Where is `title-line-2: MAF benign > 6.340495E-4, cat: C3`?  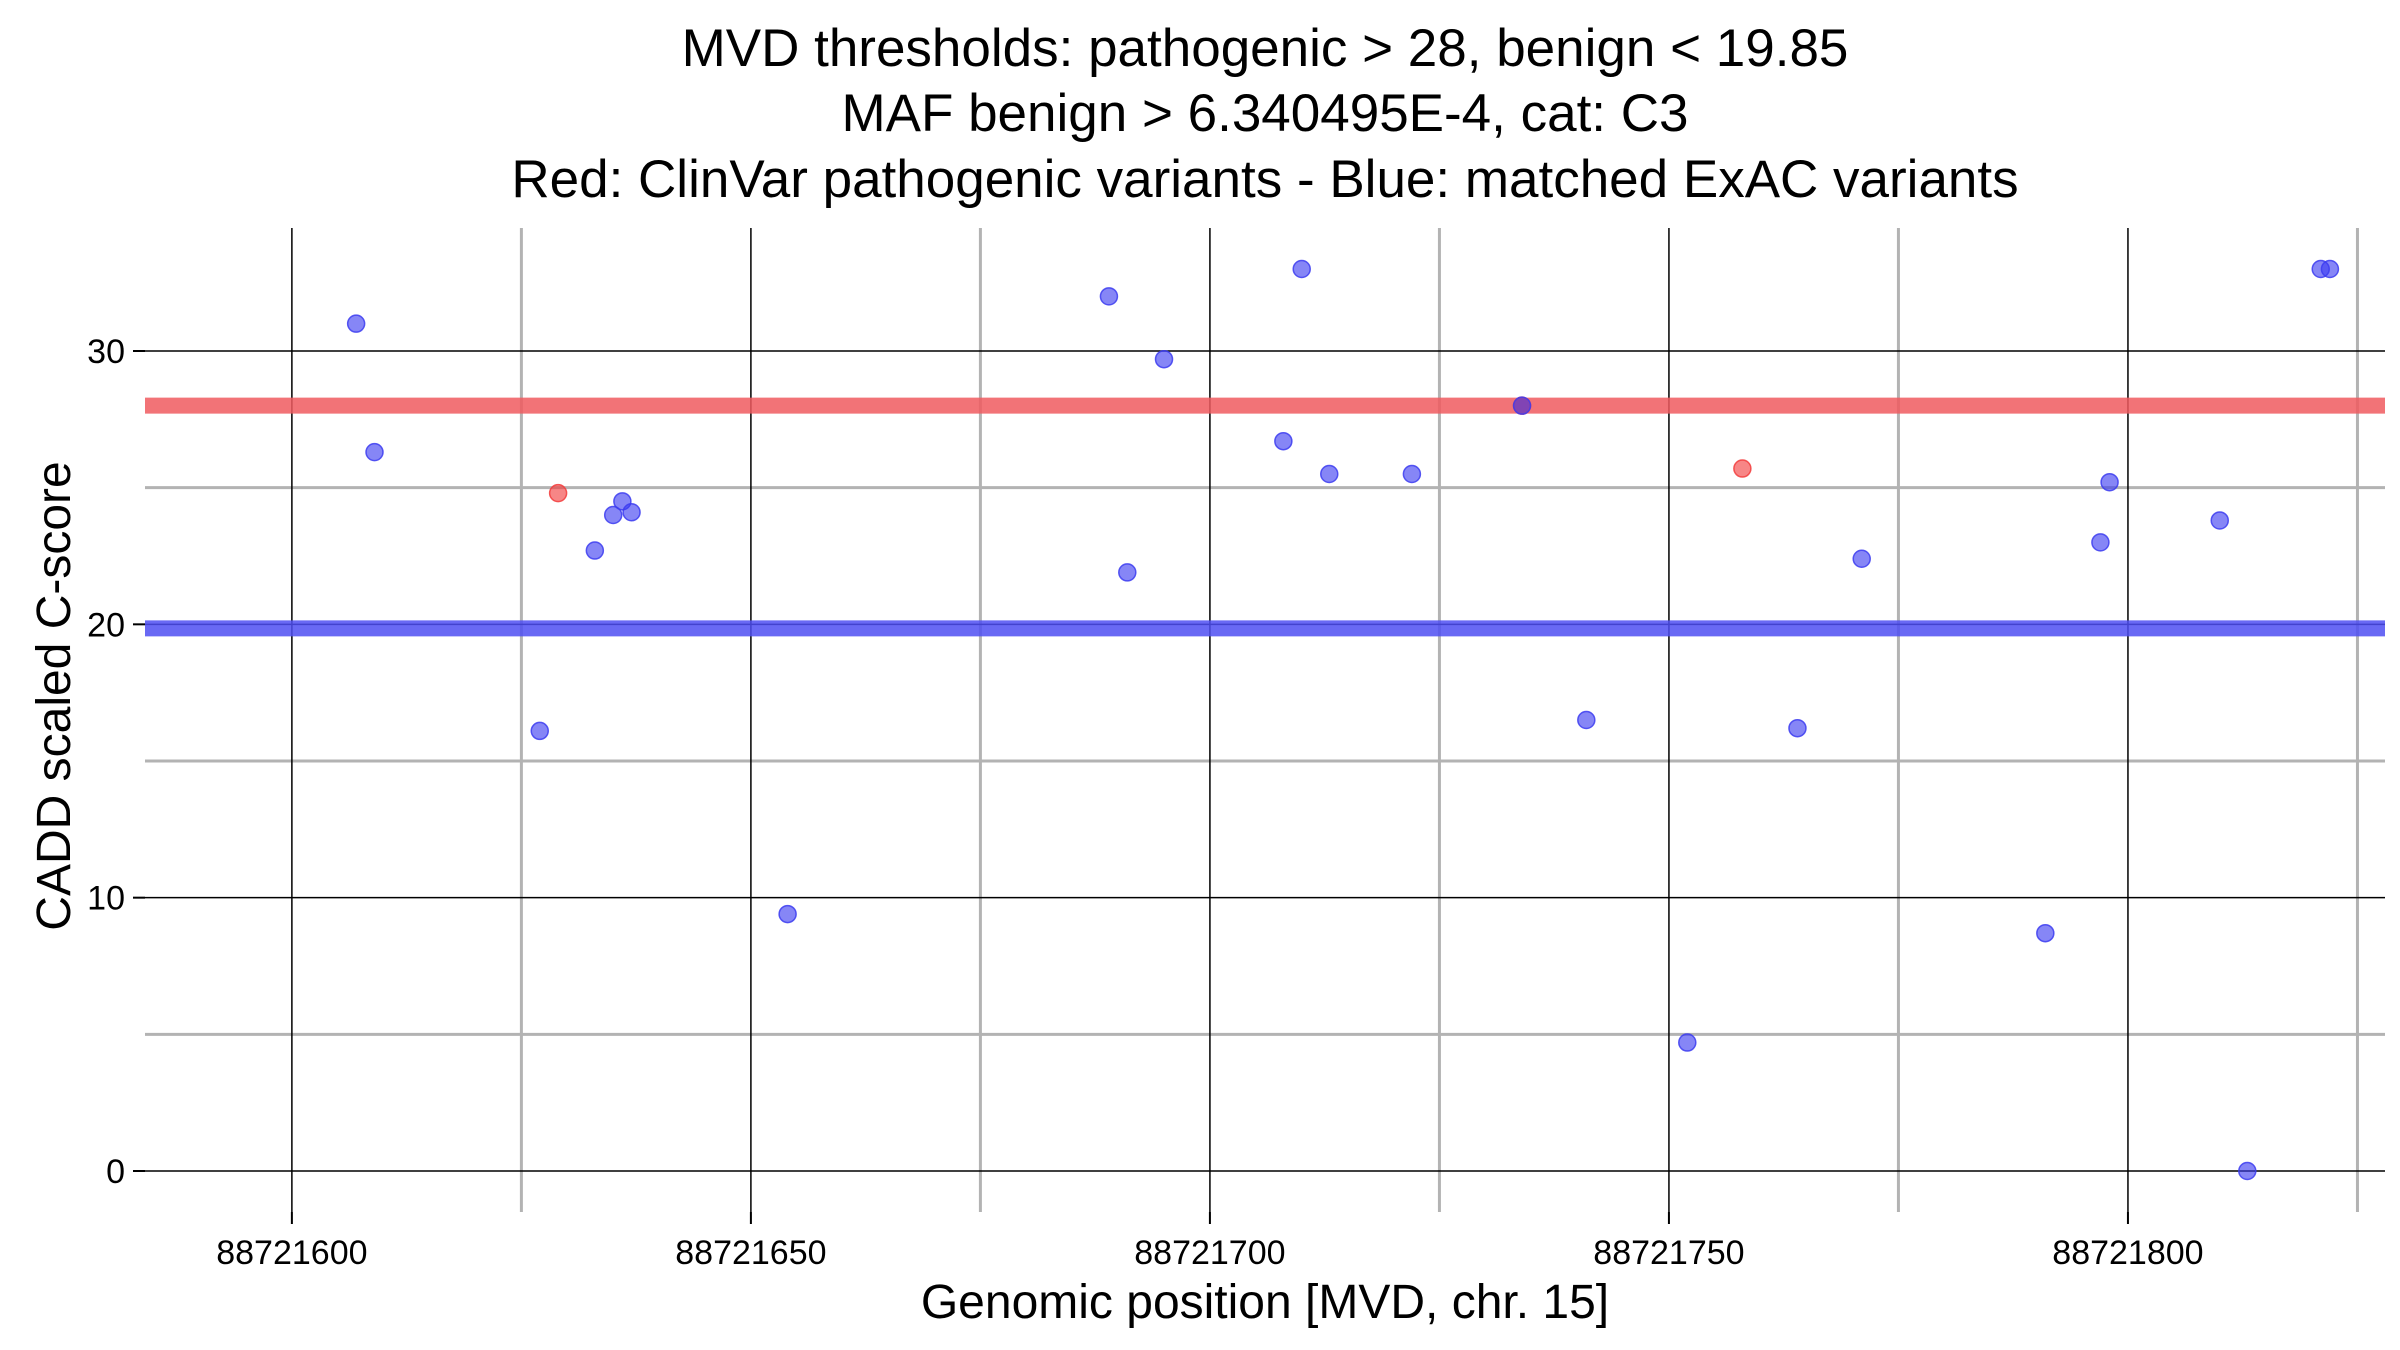 title-line-2: MAF benign > 6.340495E-4, cat: C3 is located at coordinates (1264, 113).